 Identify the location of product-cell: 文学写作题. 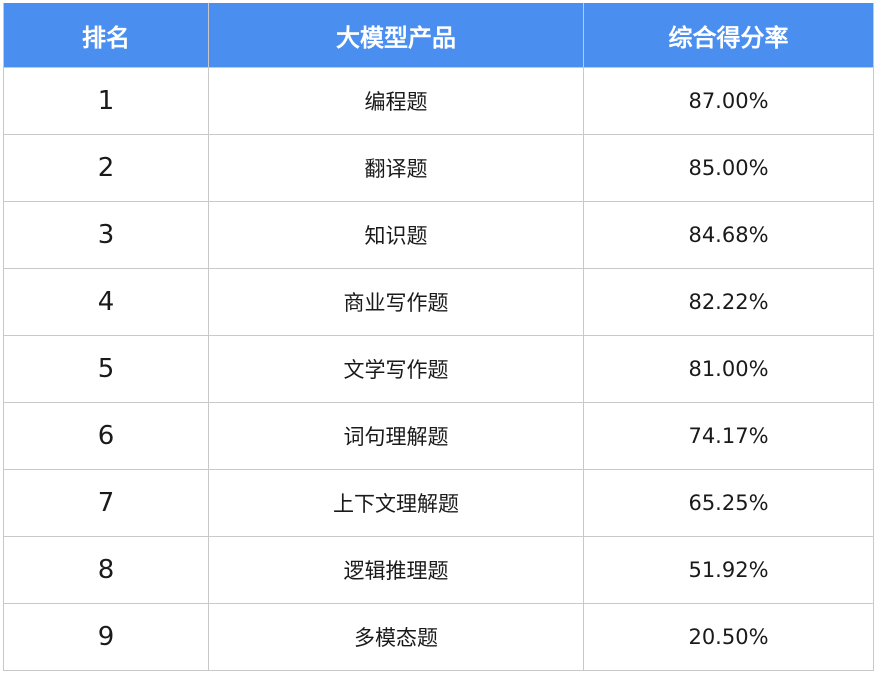
(396, 369).